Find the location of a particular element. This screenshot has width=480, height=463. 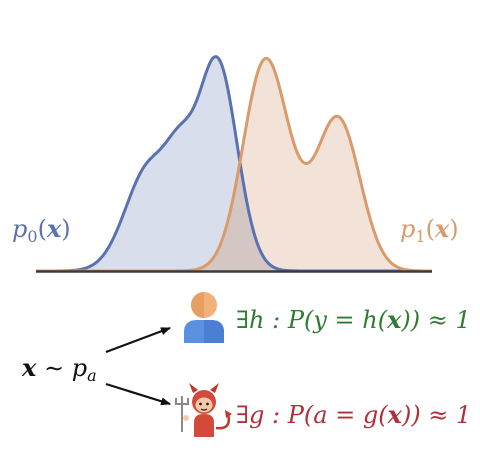

adversary-text-x: x is located at coordinates (395, 414).